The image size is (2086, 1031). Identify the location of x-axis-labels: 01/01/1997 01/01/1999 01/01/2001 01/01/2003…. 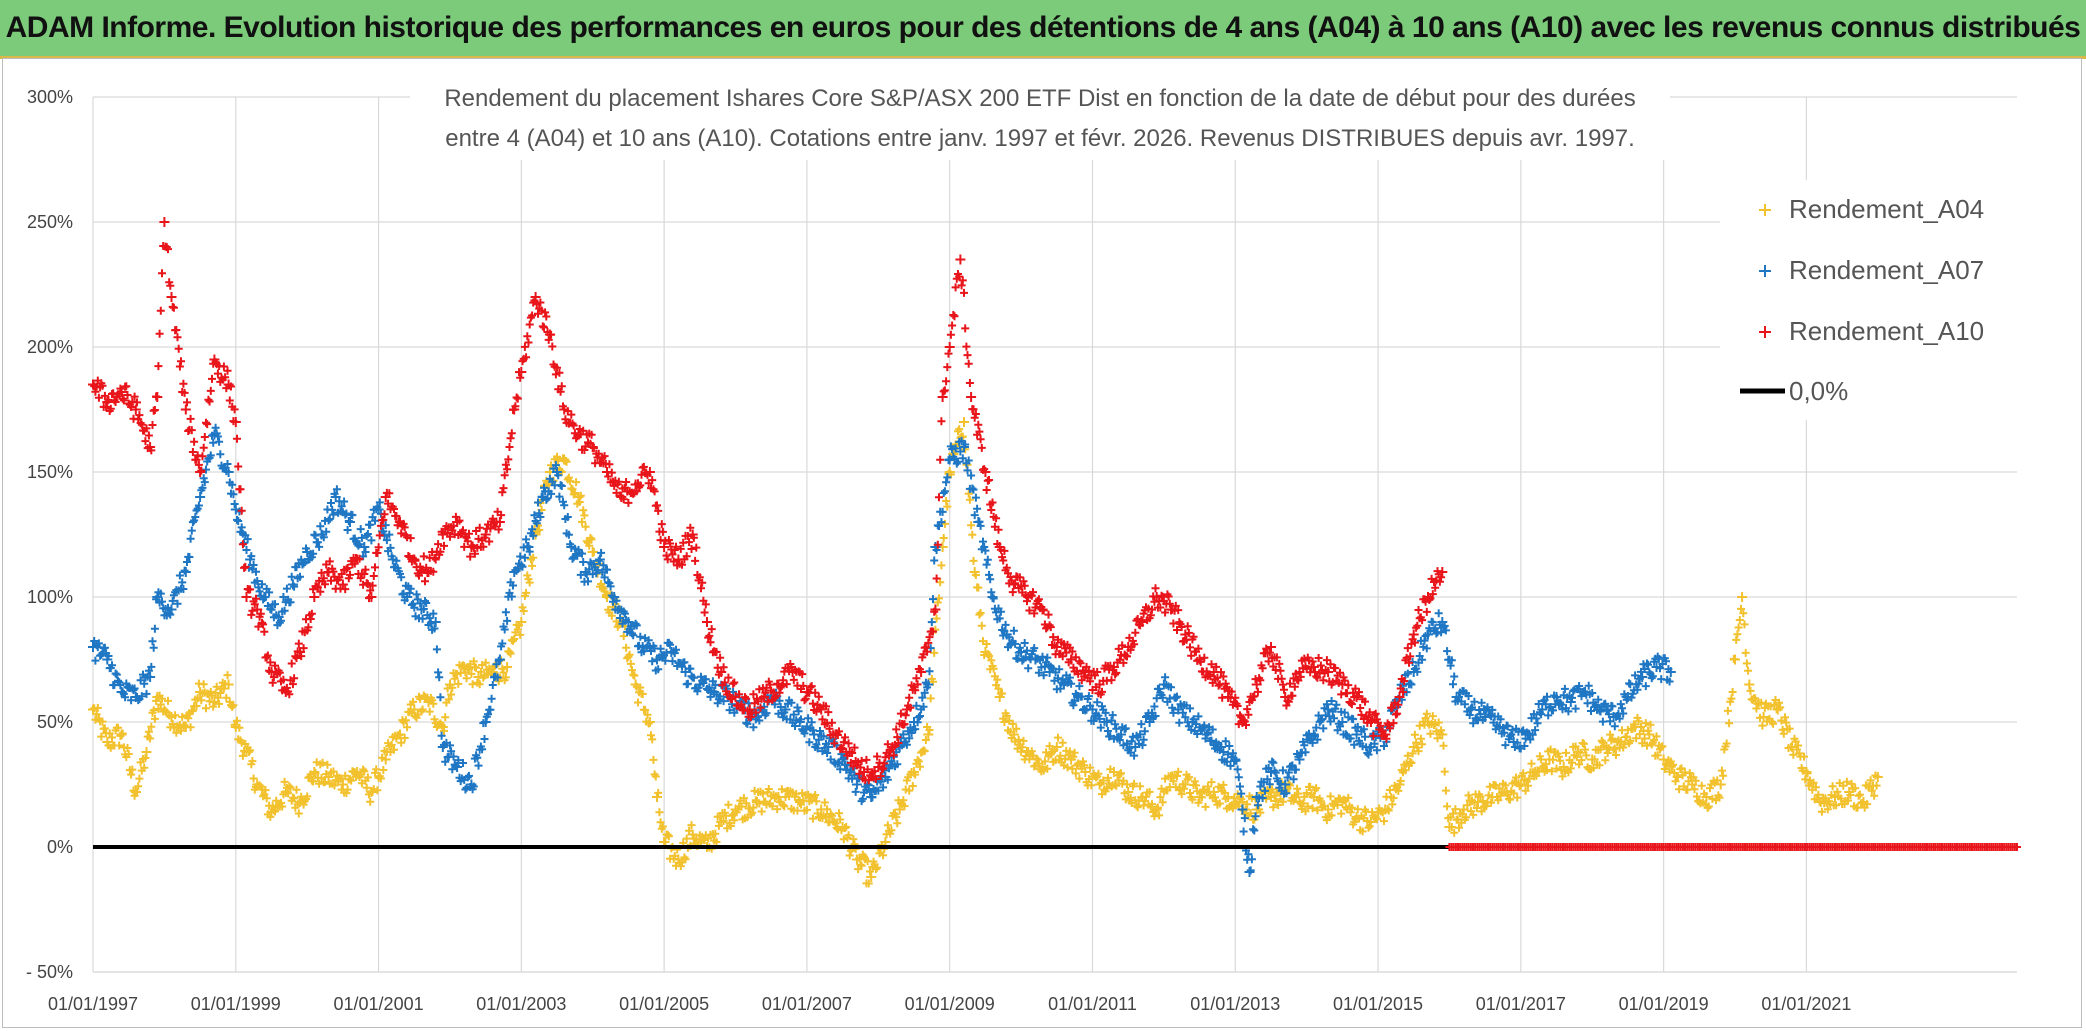
(949, 1004).